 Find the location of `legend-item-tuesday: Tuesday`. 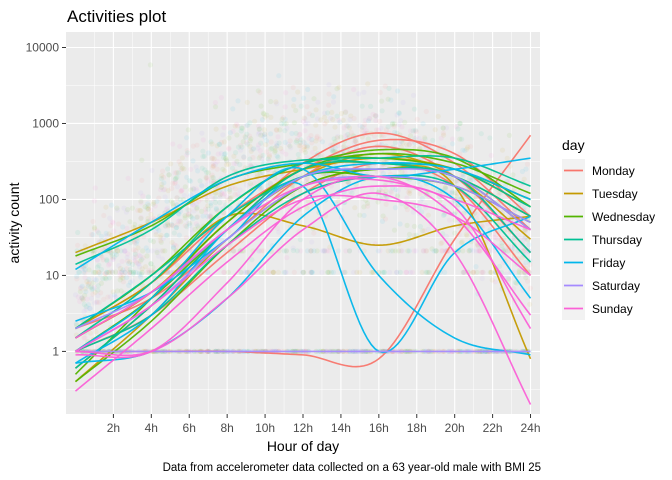

legend-item-tuesday: Tuesday is located at coordinates (600, 193).